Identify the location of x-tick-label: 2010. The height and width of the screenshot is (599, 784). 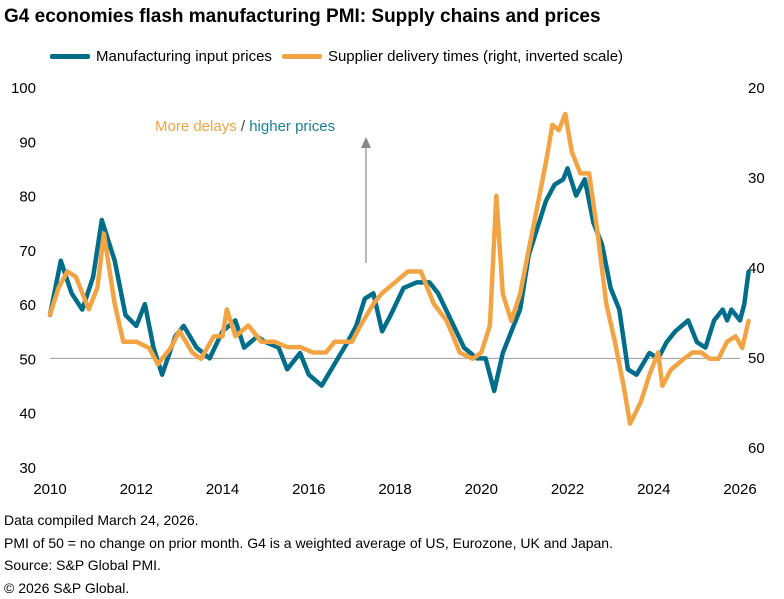
(49, 489).